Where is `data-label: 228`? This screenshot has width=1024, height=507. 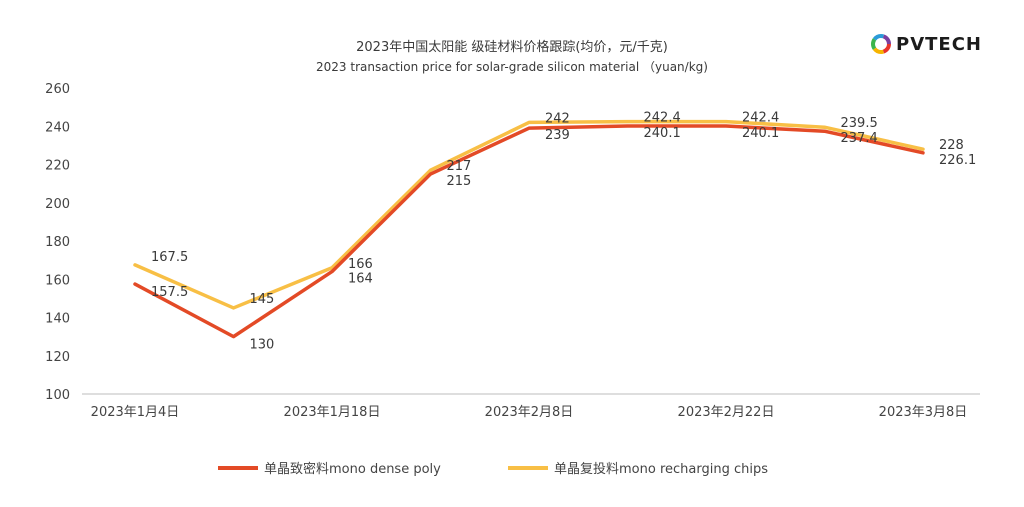
data-label: 228 is located at coordinates (951, 145).